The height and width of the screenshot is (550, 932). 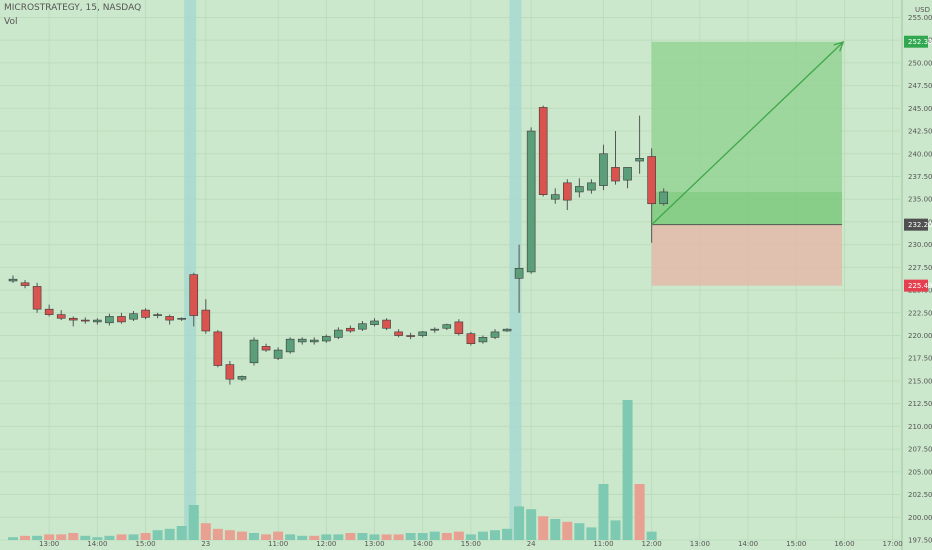 What do you see at coordinates (844, 544) in the screenshot?
I see `time-tick-label: 16:00` at bounding box center [844, 544].